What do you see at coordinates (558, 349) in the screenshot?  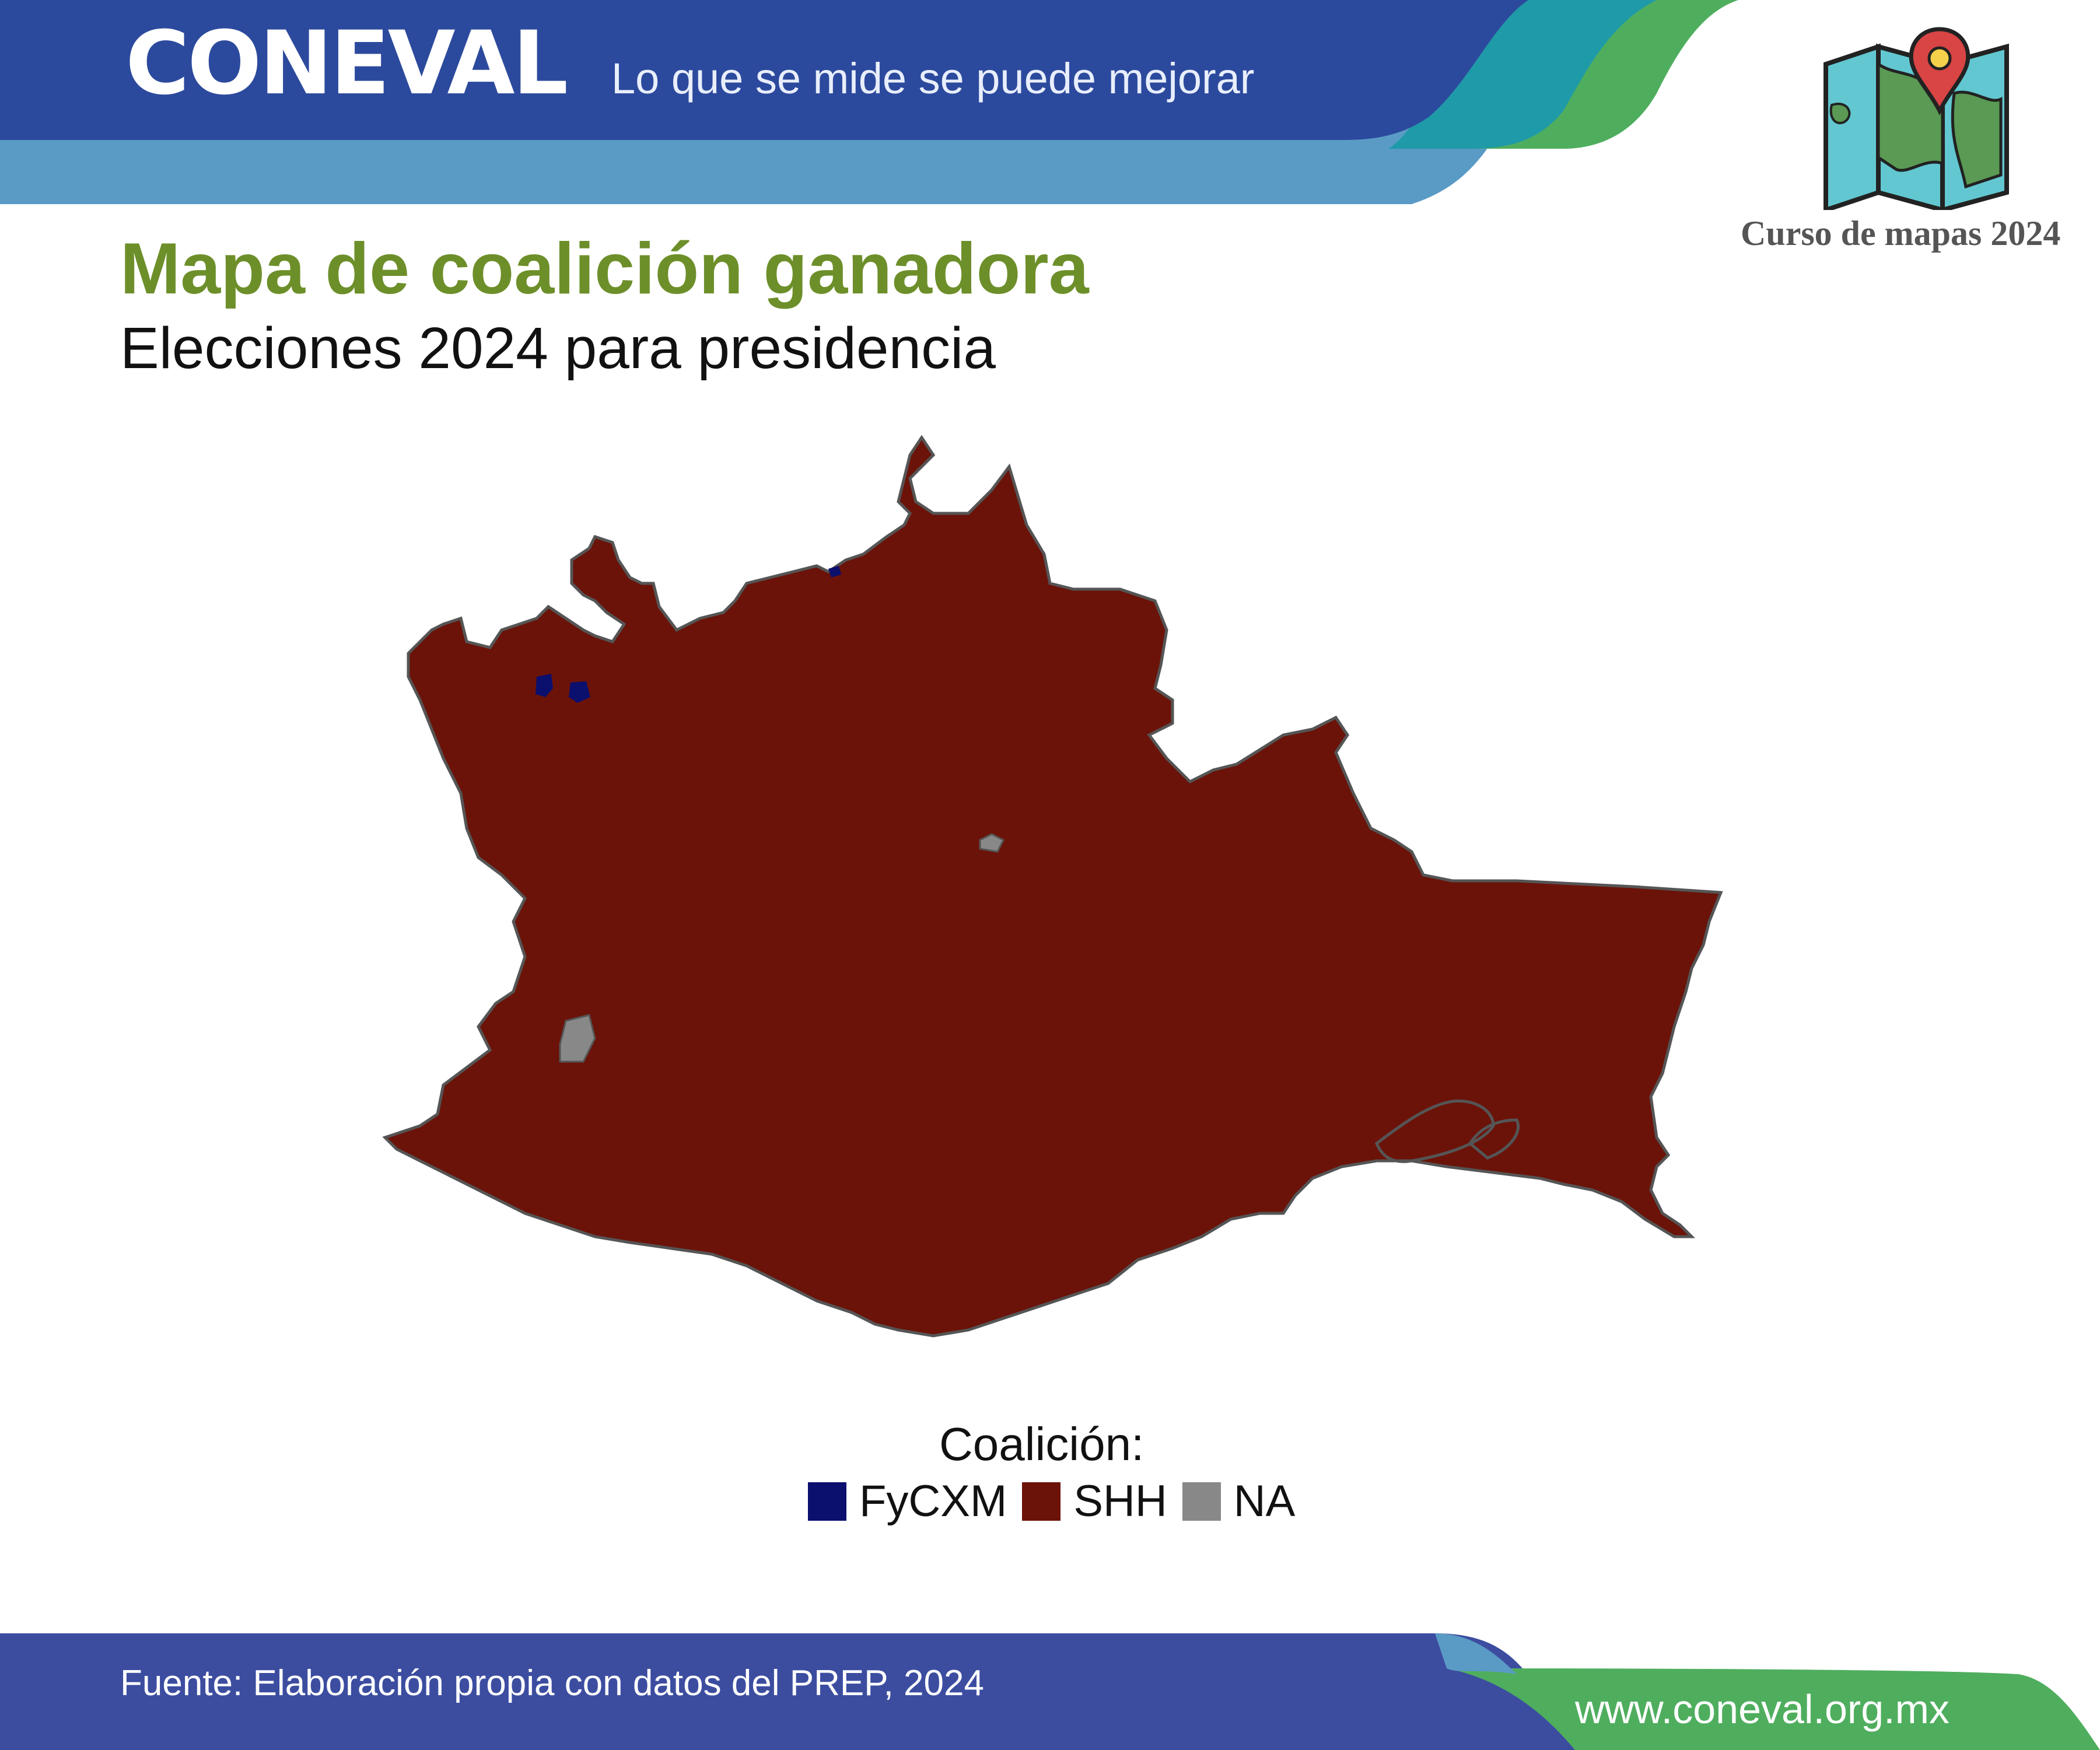 I see `map-subtitle: Elecciones 2024 para presidencia` at bounding box center [558, 349].